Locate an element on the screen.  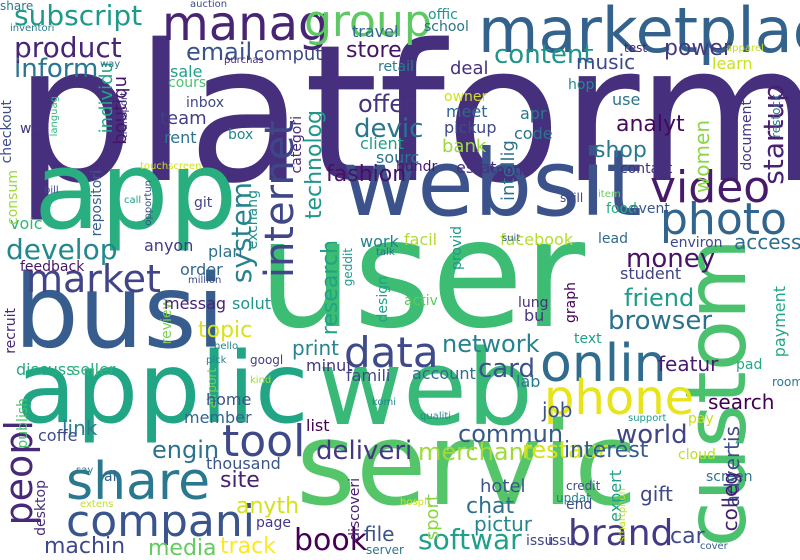
word-content: content is located at coordinates (544, 55).